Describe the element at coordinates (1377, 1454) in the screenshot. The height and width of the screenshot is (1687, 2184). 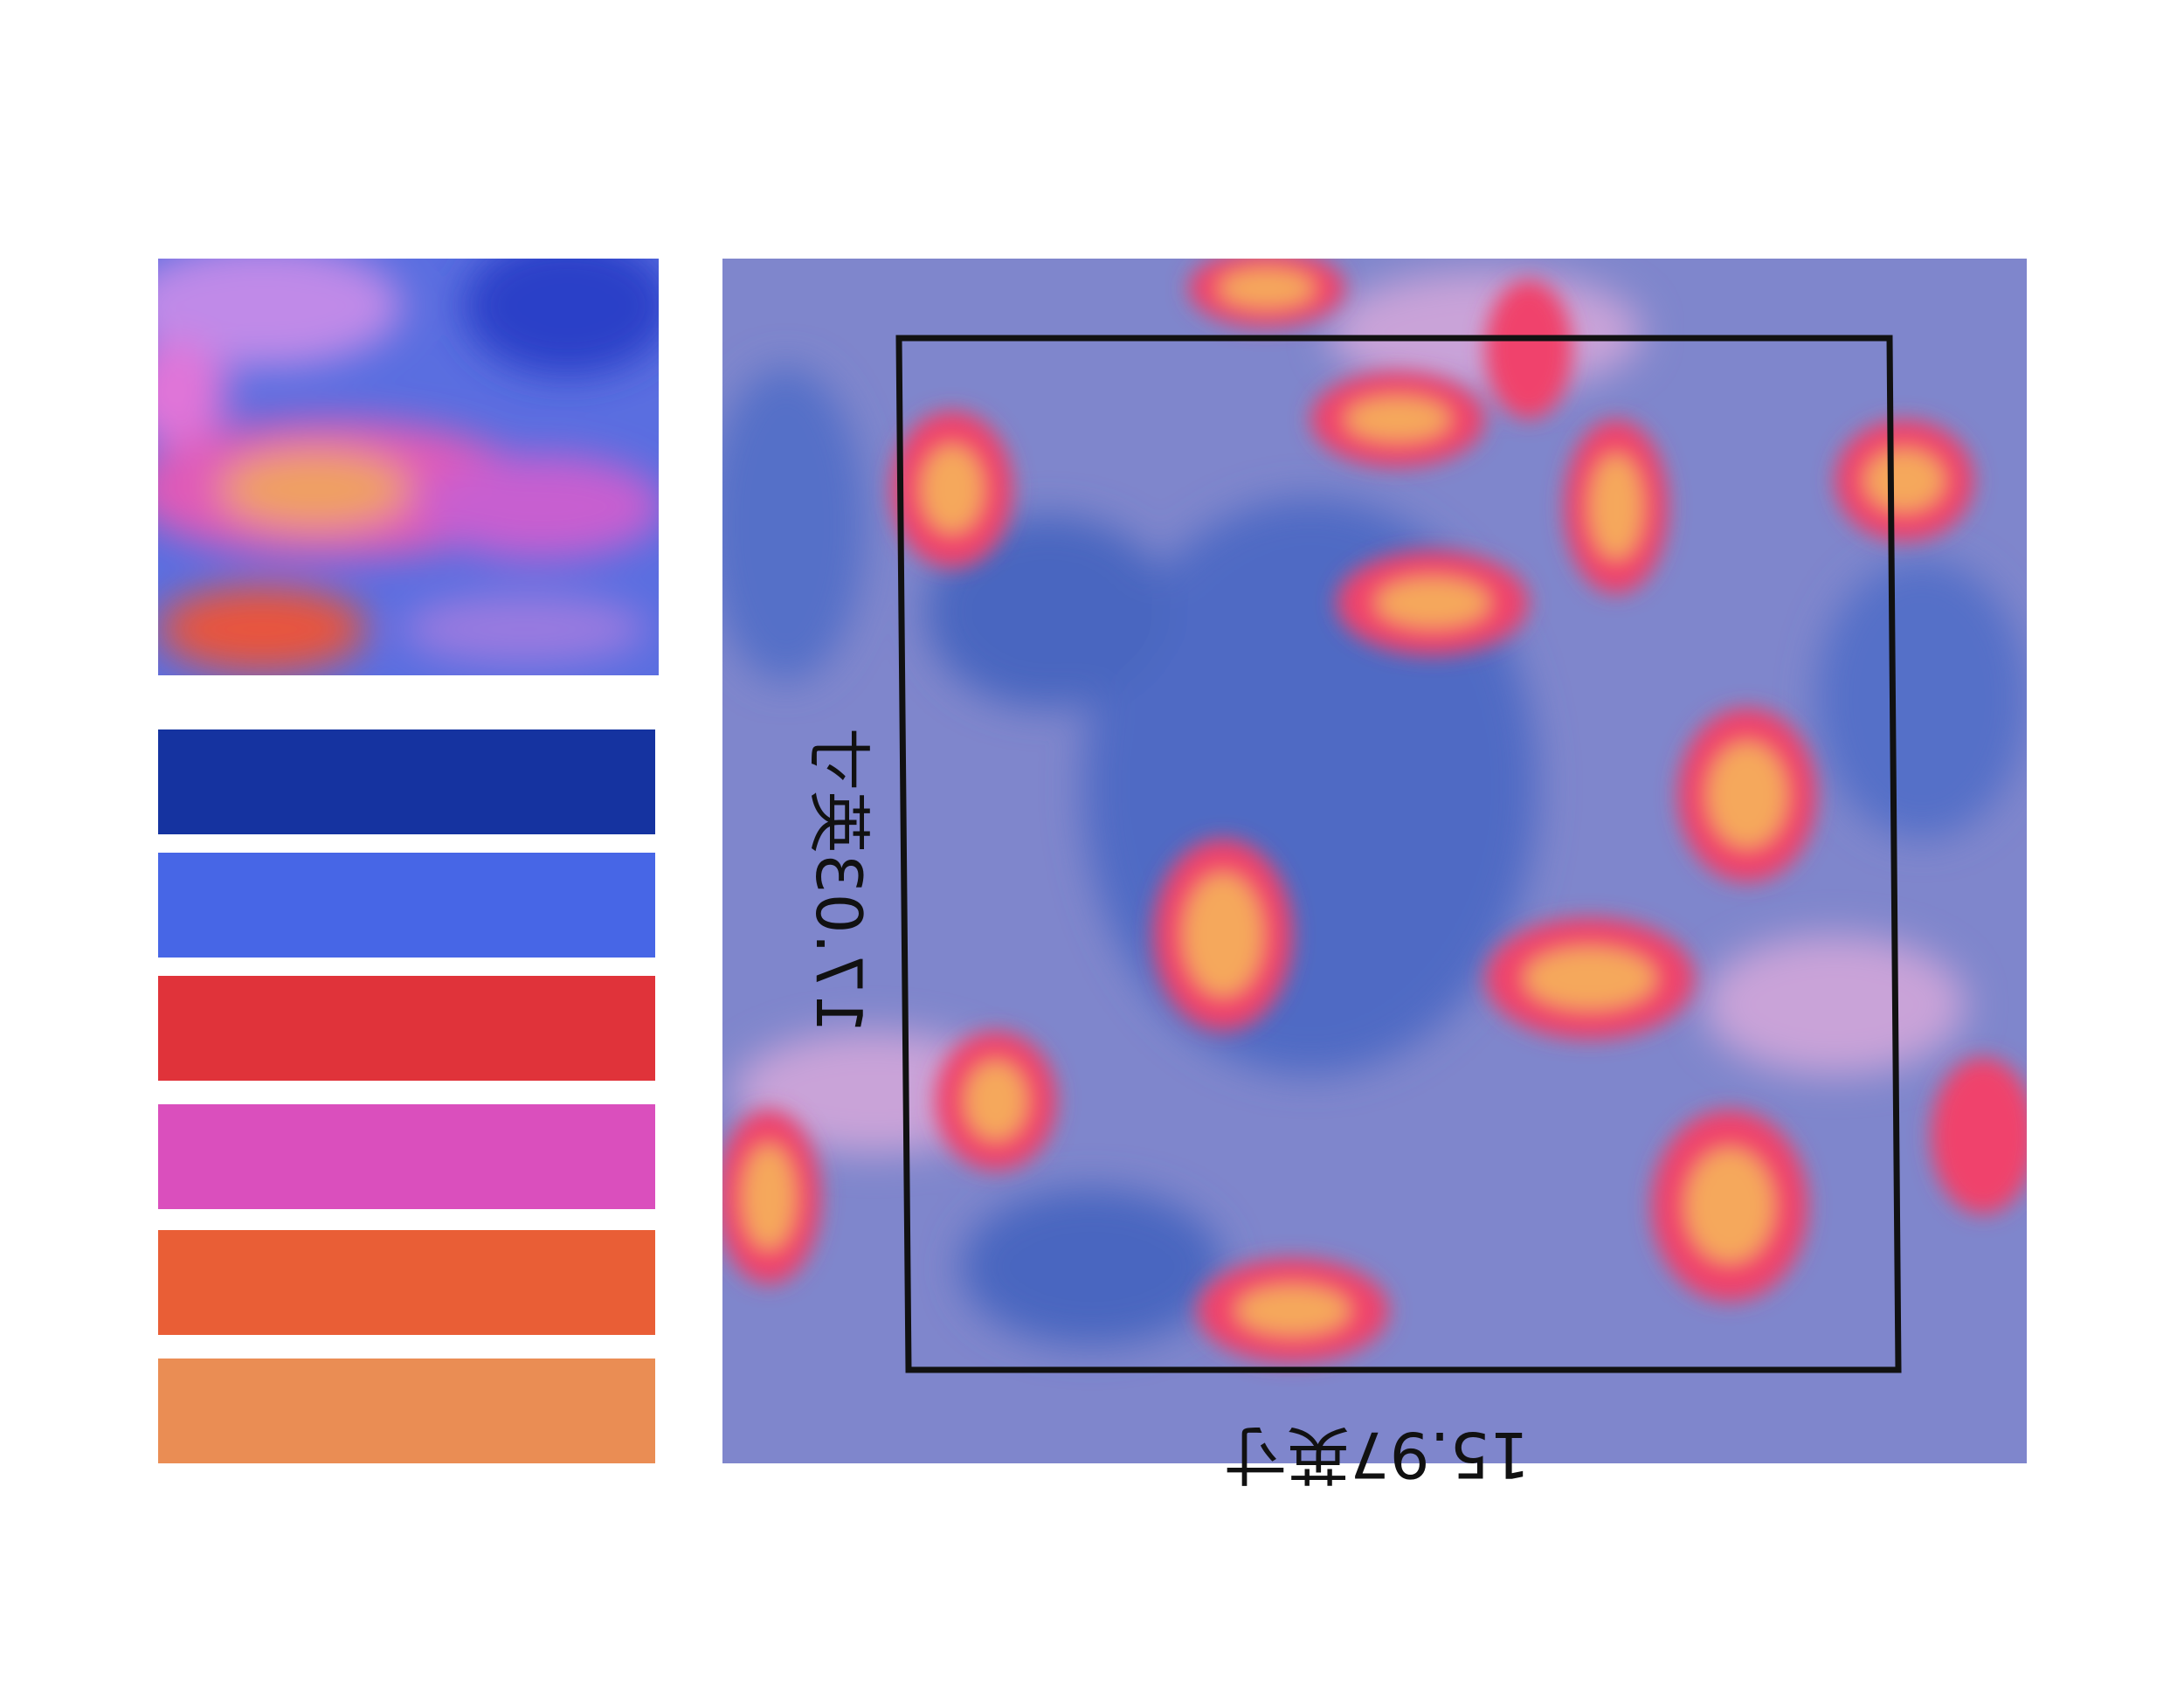
I see `width-label: 15.97英寸` at that location.